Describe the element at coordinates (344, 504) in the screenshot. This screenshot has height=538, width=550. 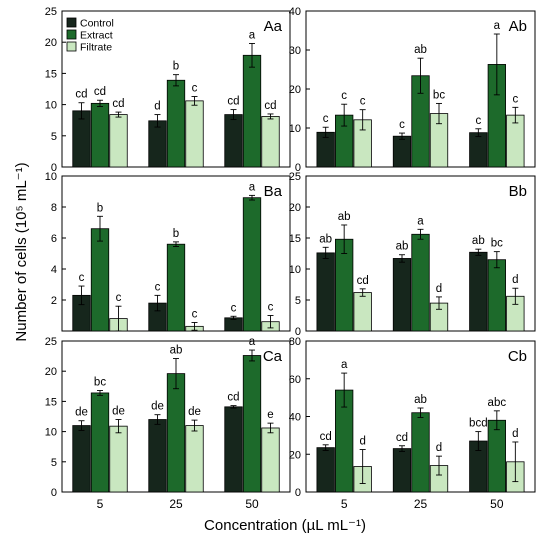
I see `x-tick-label-cb: 5` at that location.